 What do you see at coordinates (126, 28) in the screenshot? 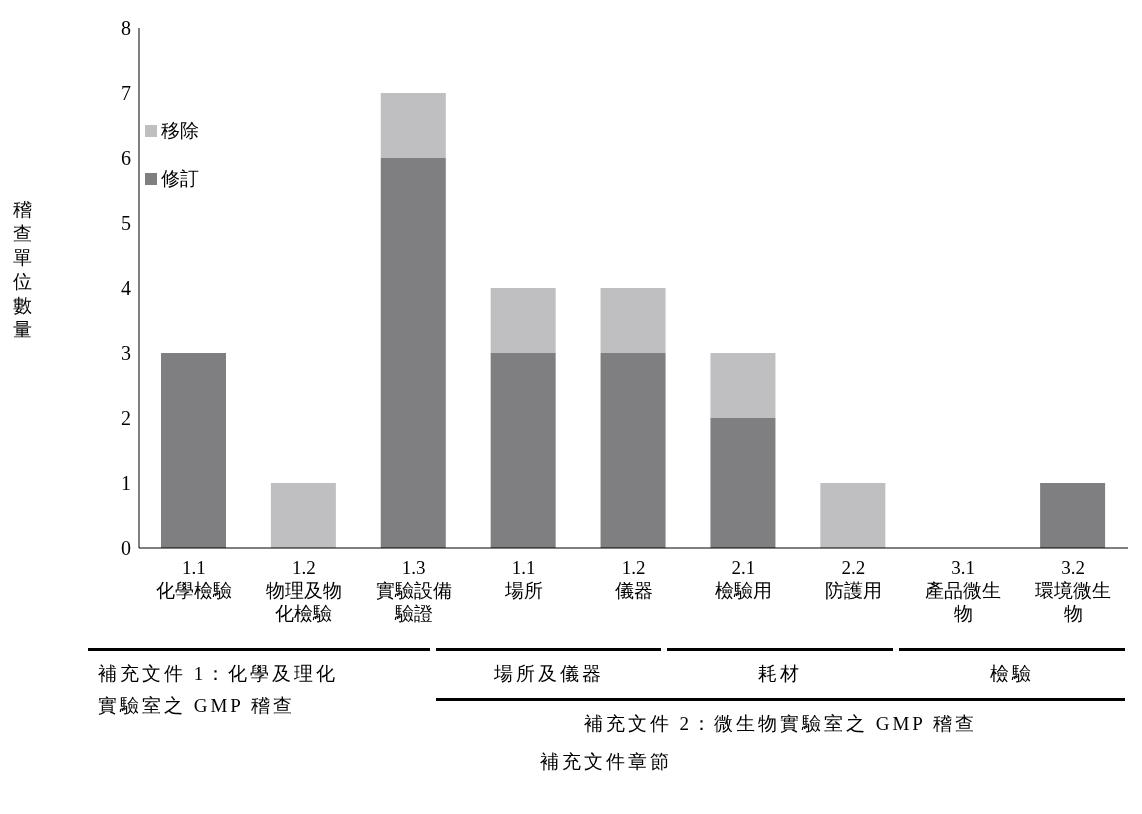
I see `y-tick-label: 8` at bounding box center [126, 28].